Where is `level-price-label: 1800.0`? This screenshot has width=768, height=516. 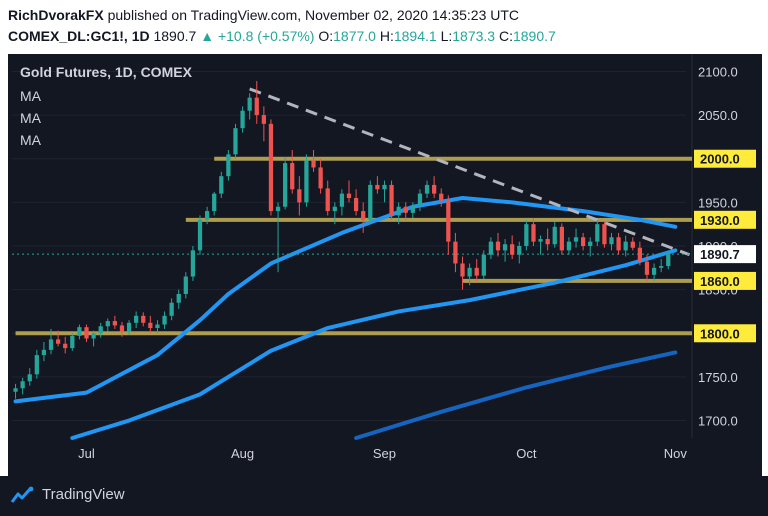
level-price-label: 1800.0 is located at coordinates (720, 333).